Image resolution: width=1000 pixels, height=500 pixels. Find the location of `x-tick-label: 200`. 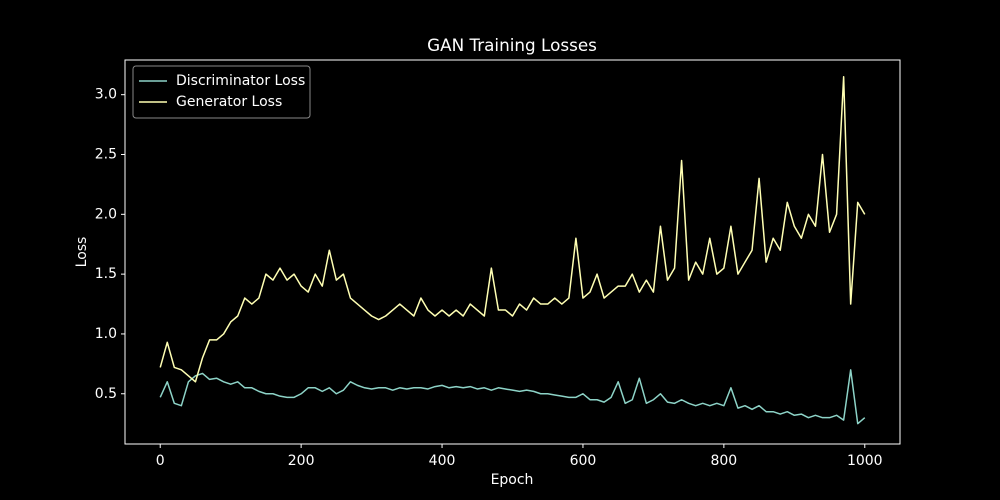

x-tick-label: 200 is located at coordinates (301, 461).